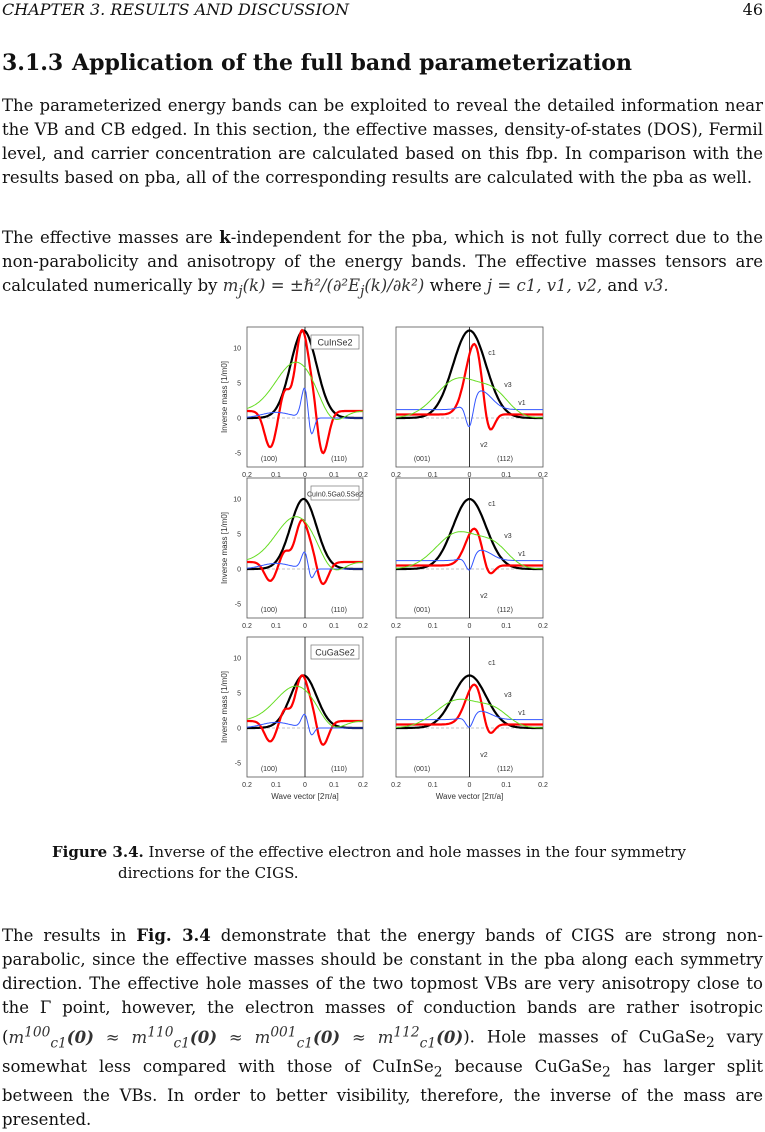 The image size is (765, 1132). I want to click on material-label: CuInSe2, so click(334, 343).